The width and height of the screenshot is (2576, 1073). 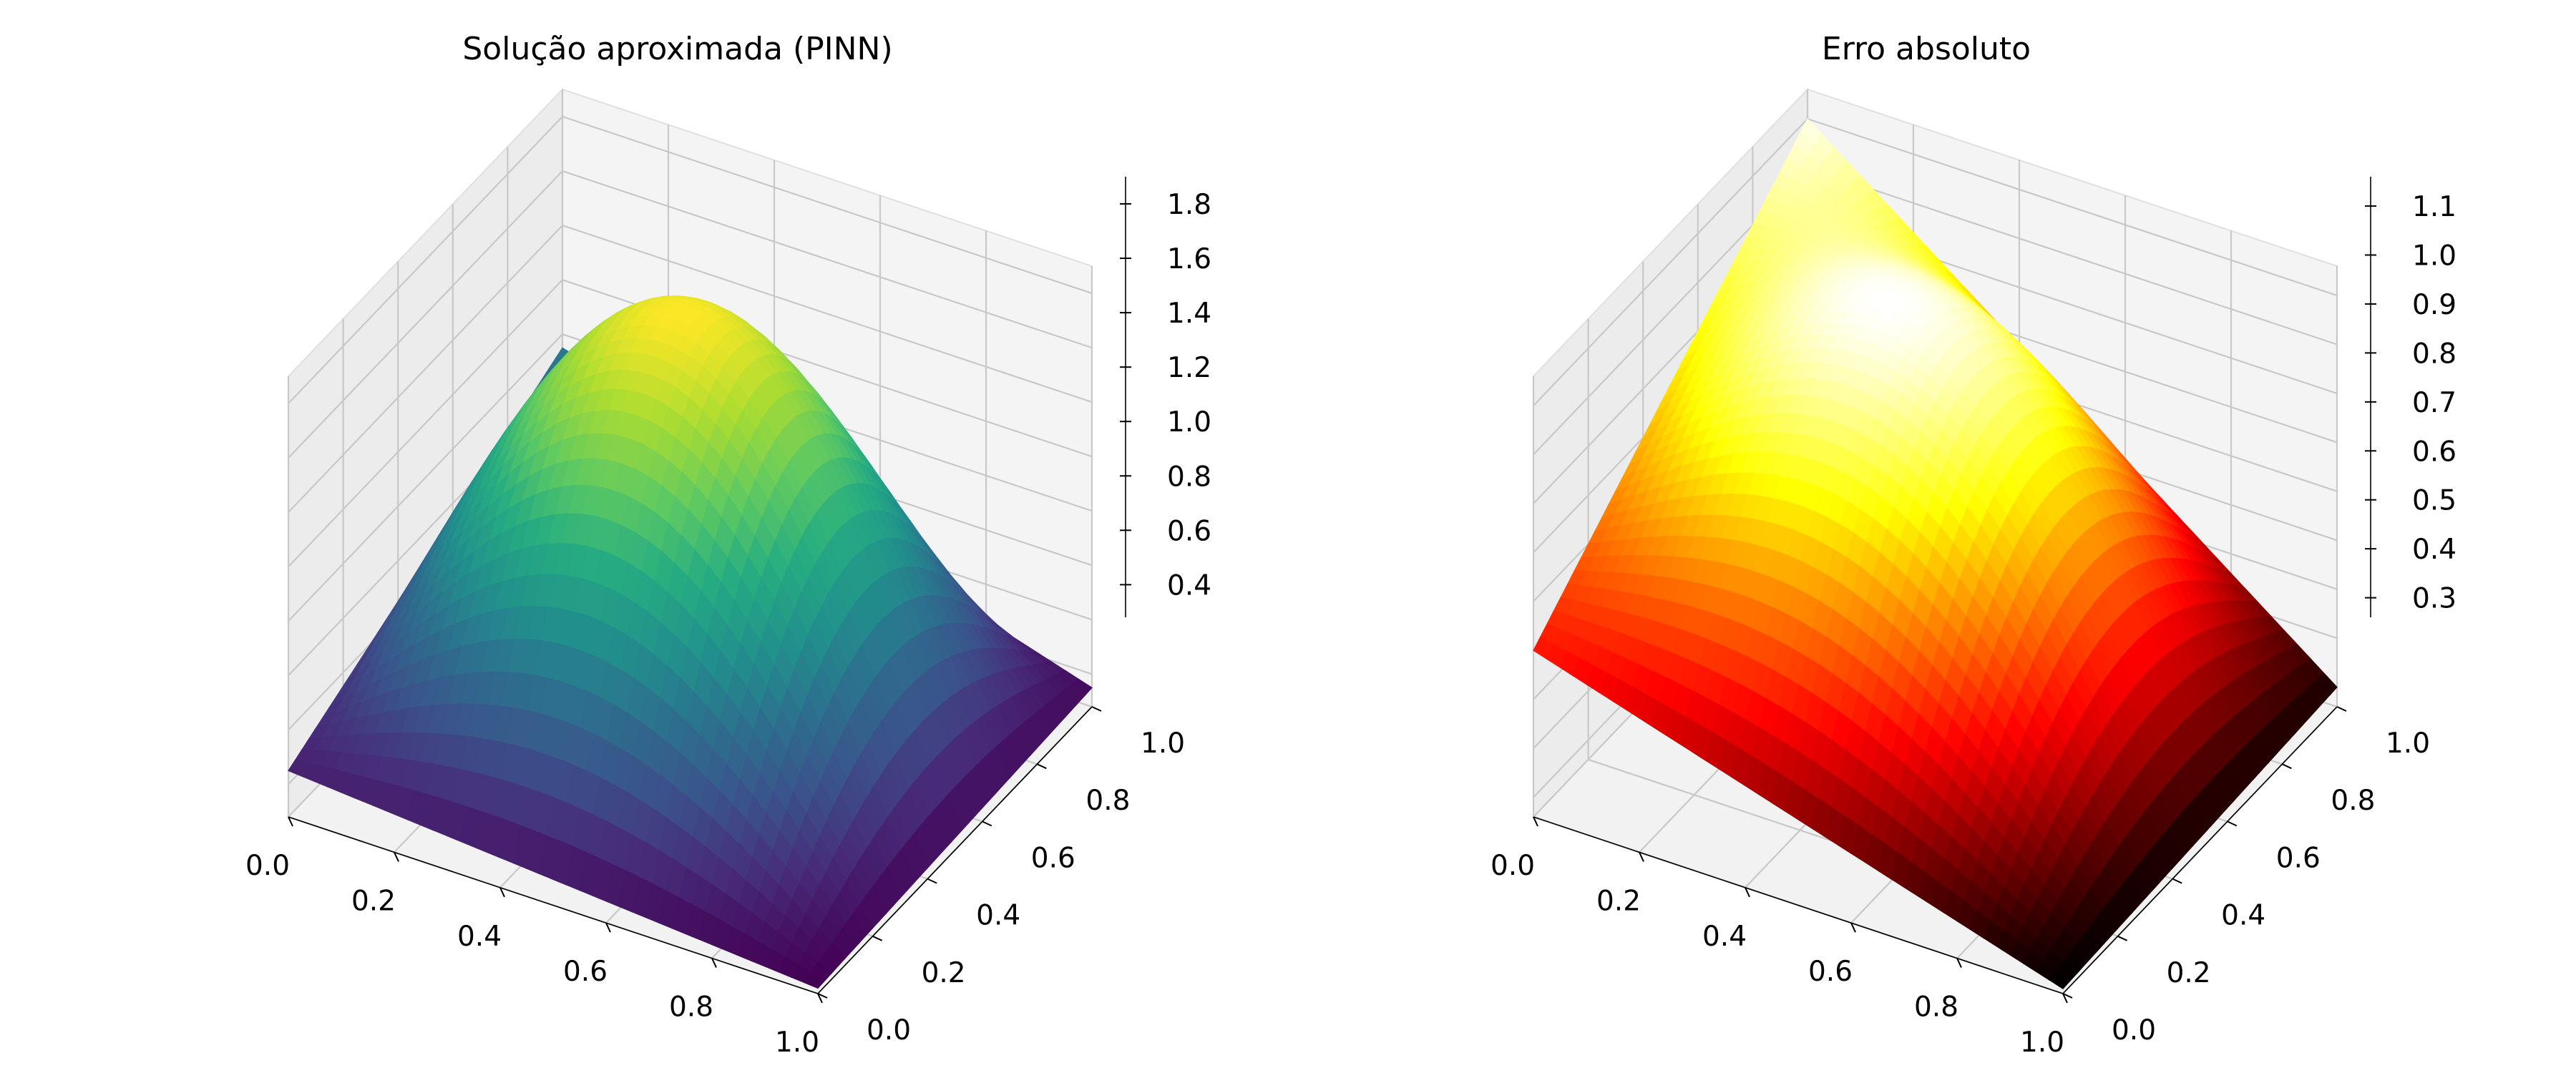 I want to click on z-tick-label: 0.7, so click(x=2434, y=403).